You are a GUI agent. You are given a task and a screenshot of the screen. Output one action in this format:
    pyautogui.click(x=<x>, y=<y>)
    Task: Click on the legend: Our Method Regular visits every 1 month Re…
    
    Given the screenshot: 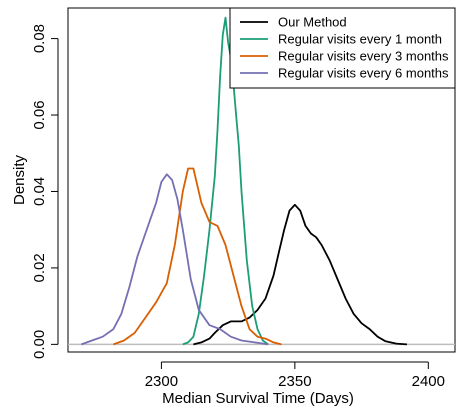 What is the action you would take?
    pyautogui.click(x=342, y=48)
    